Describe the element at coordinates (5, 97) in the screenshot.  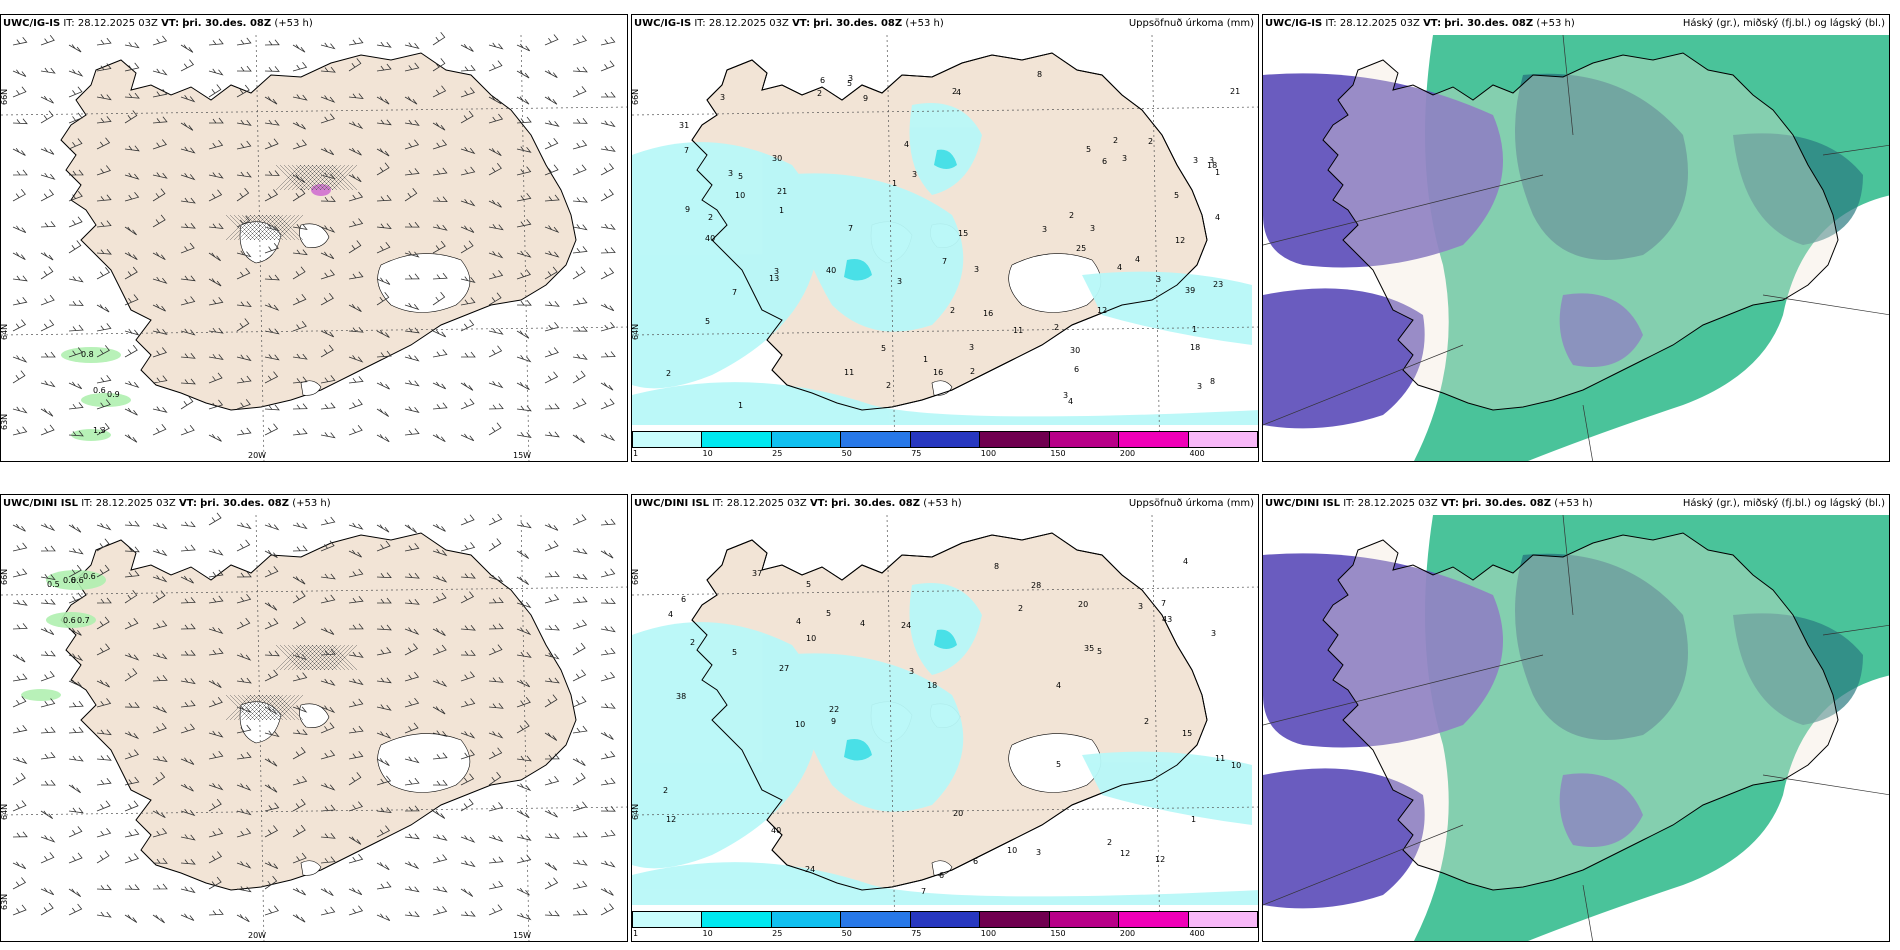
I see `latitude-label: 66N` at that location.